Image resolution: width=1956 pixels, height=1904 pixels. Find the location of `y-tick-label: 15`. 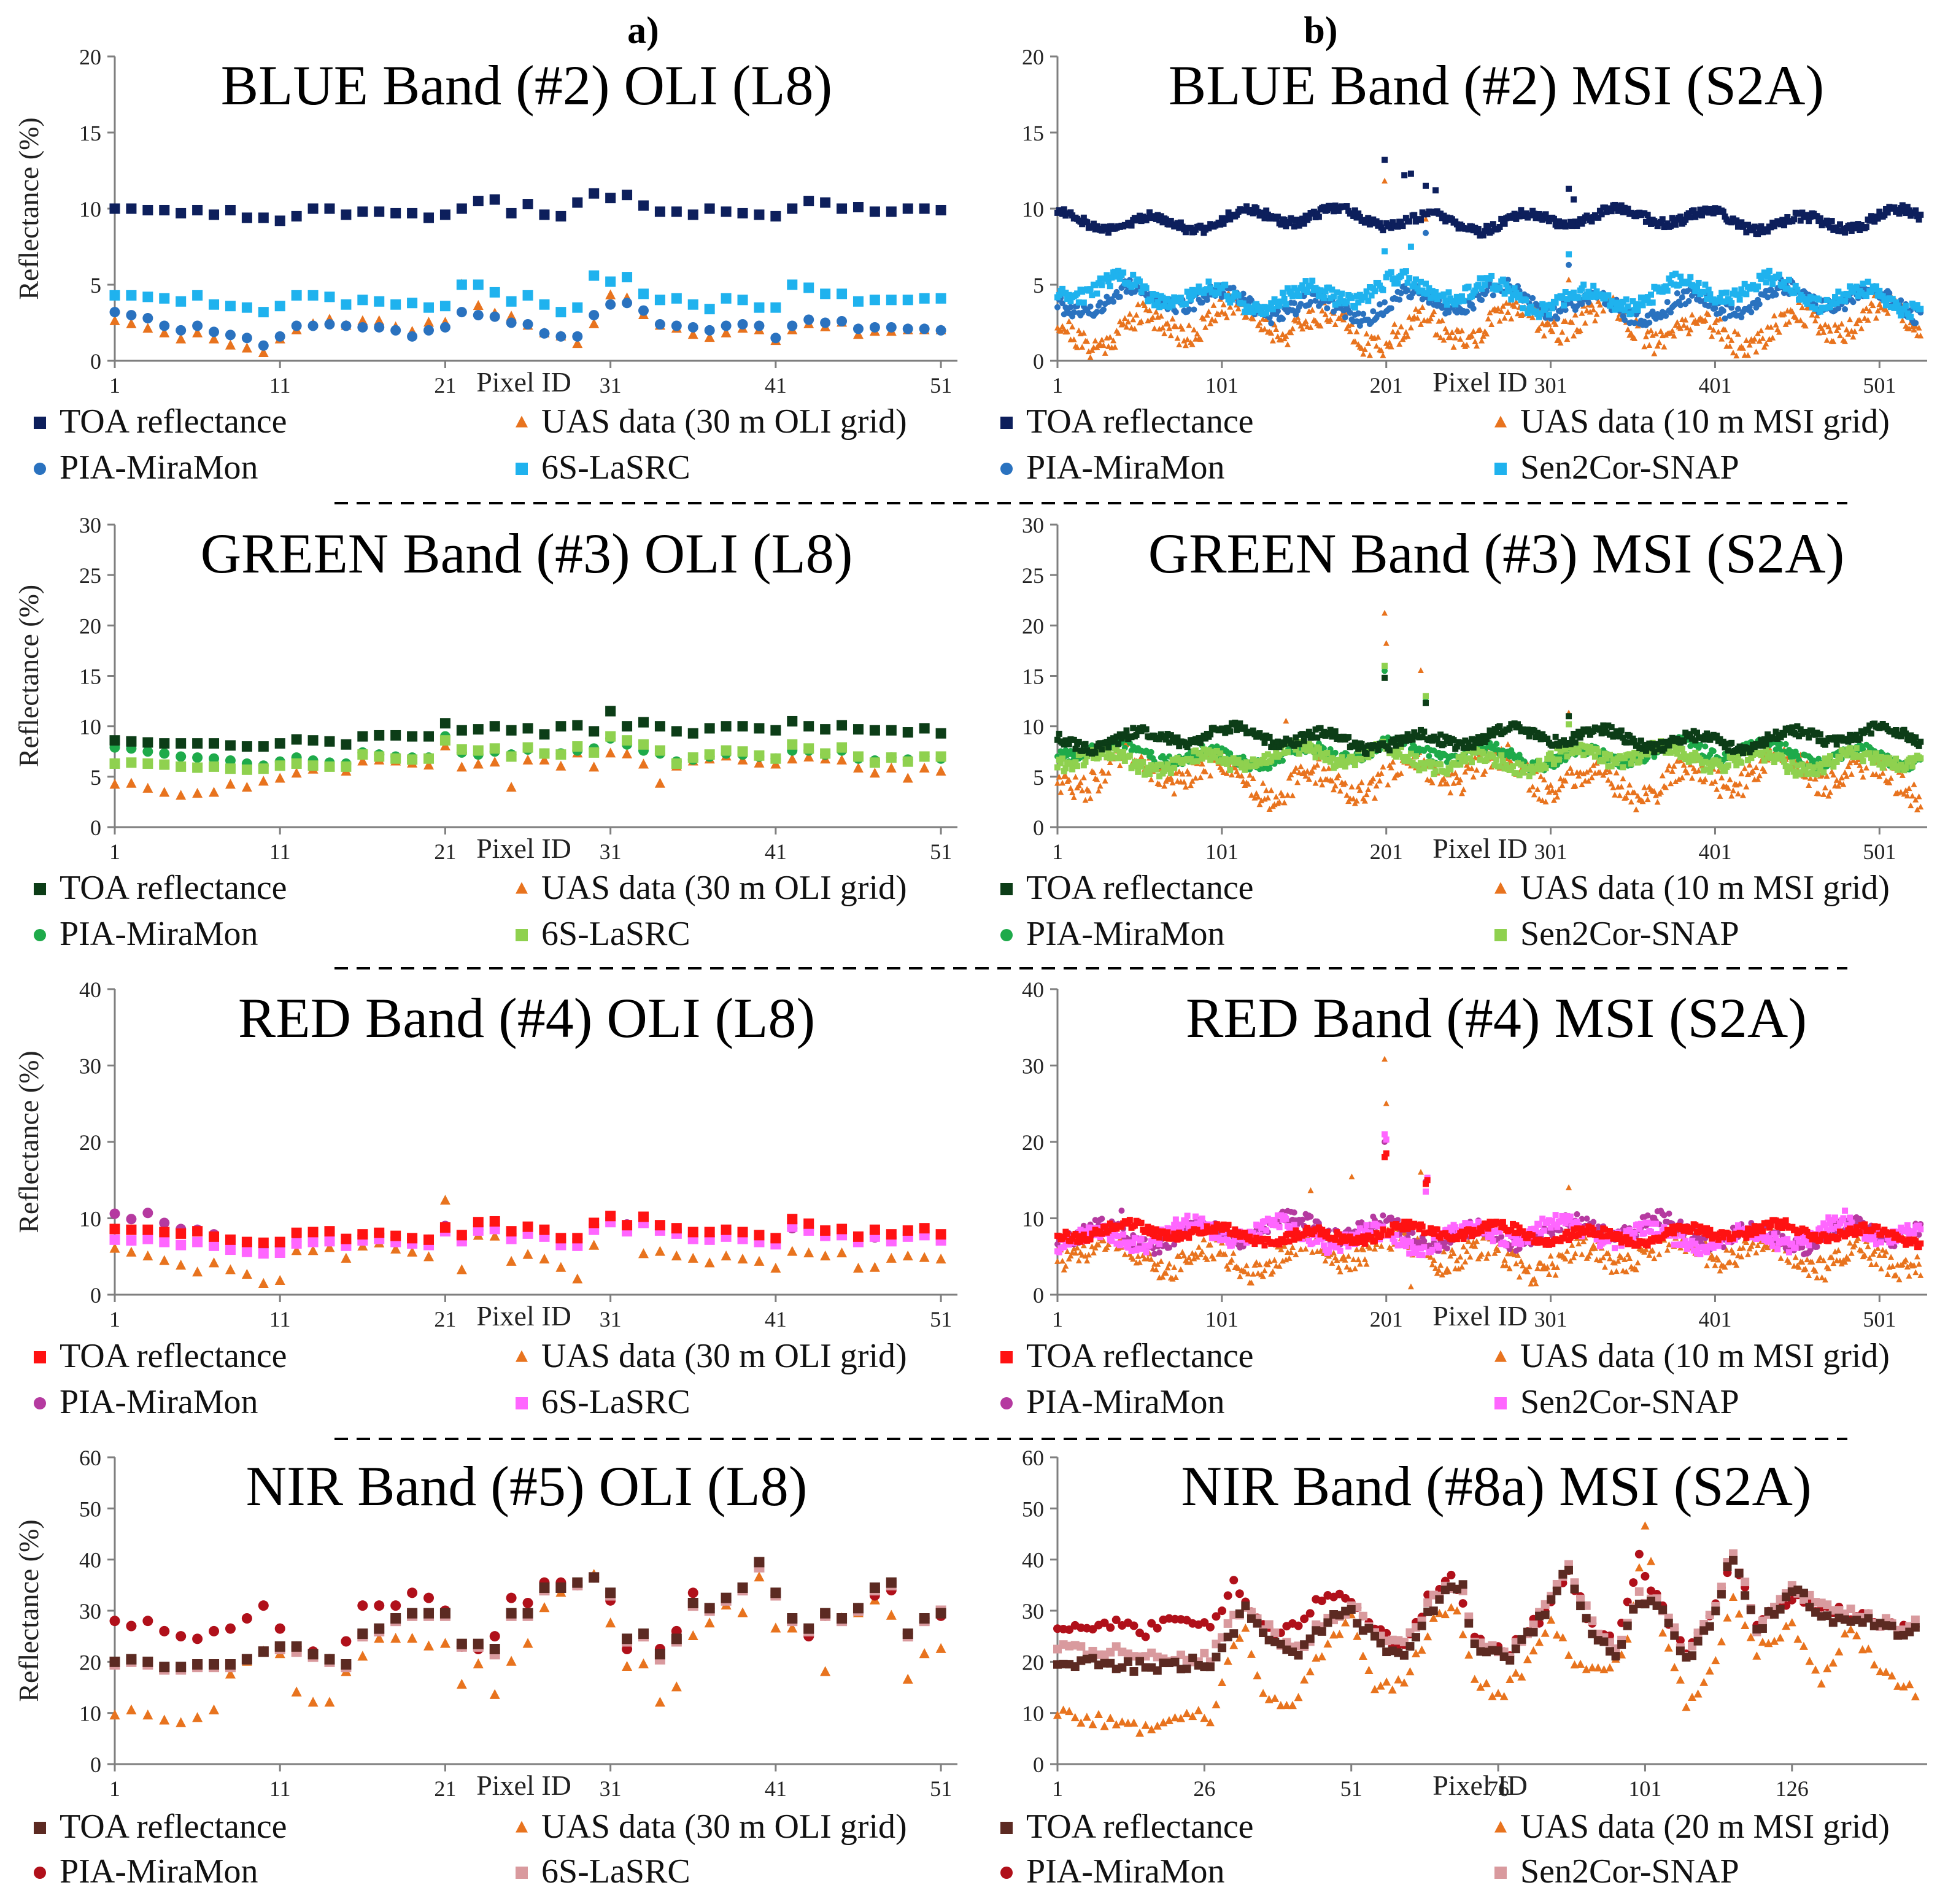

y-tick-label: 15 is located at coordinates (1033, 677).